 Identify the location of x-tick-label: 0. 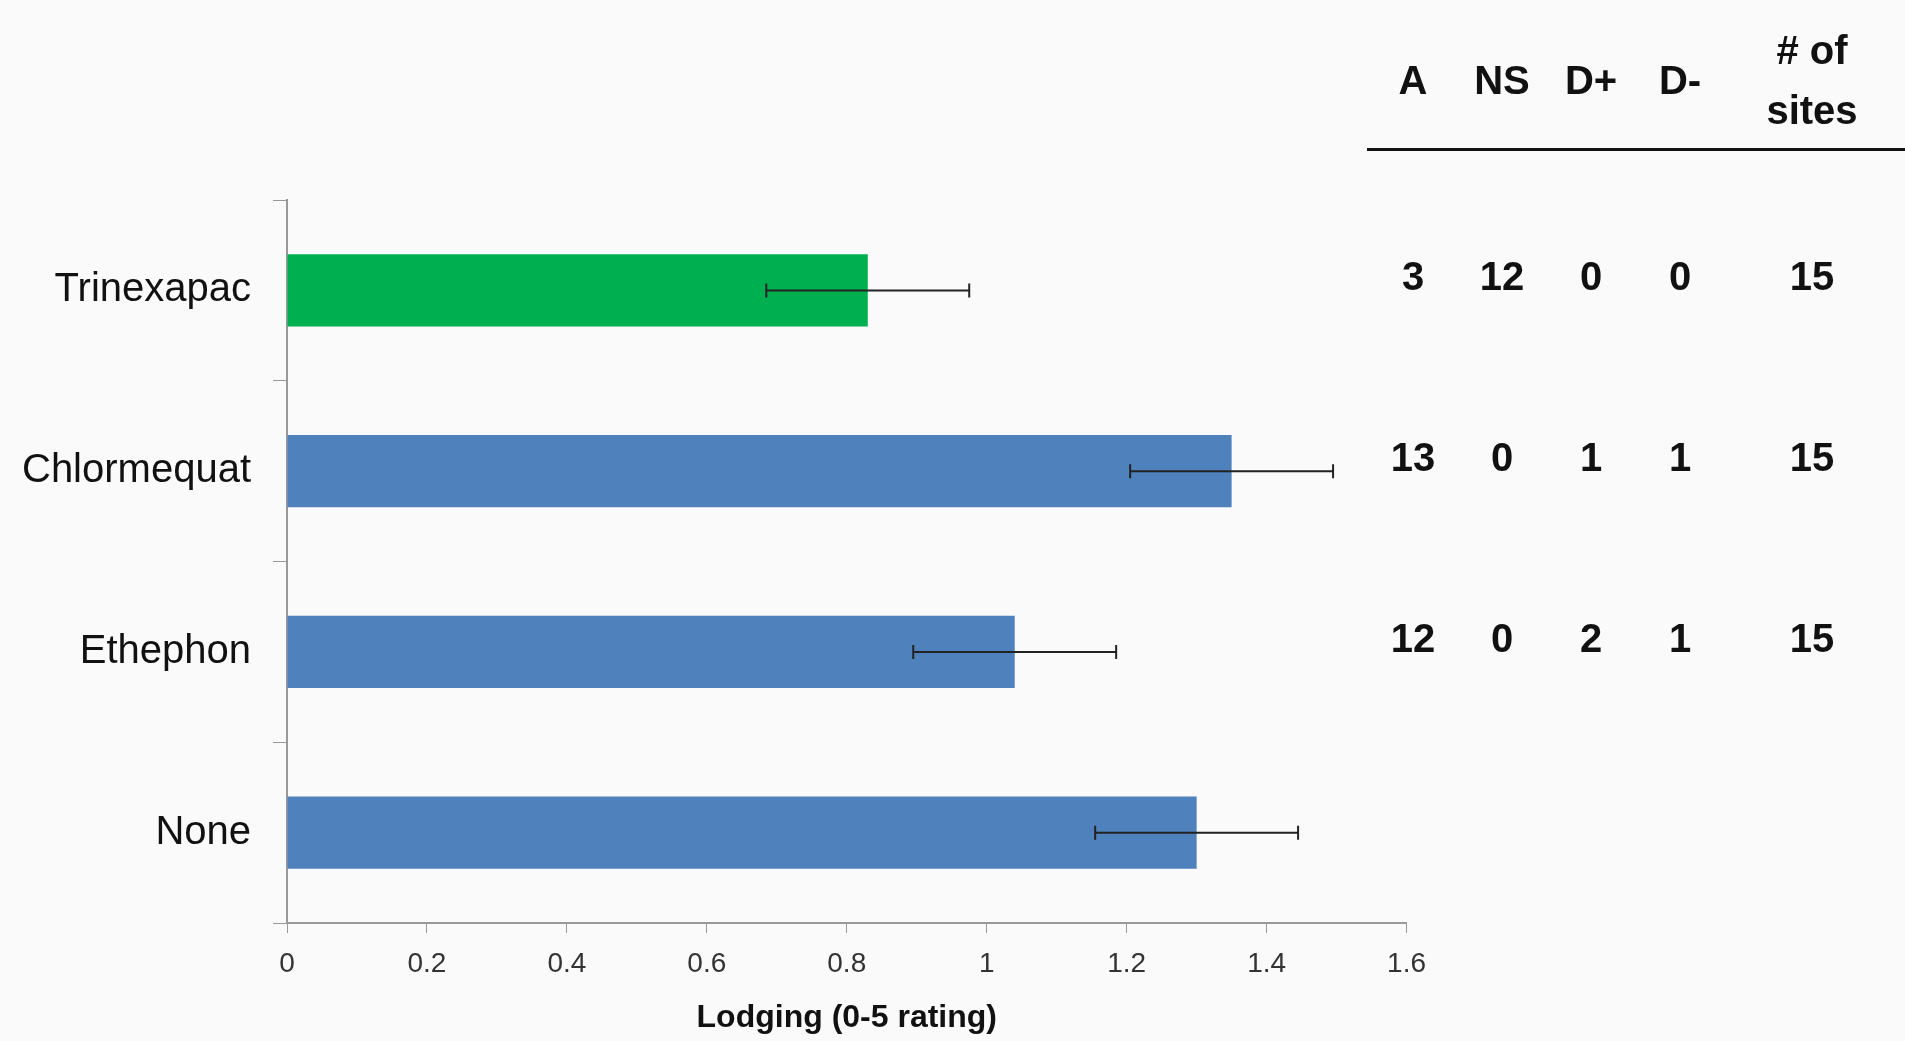
(287, 962).